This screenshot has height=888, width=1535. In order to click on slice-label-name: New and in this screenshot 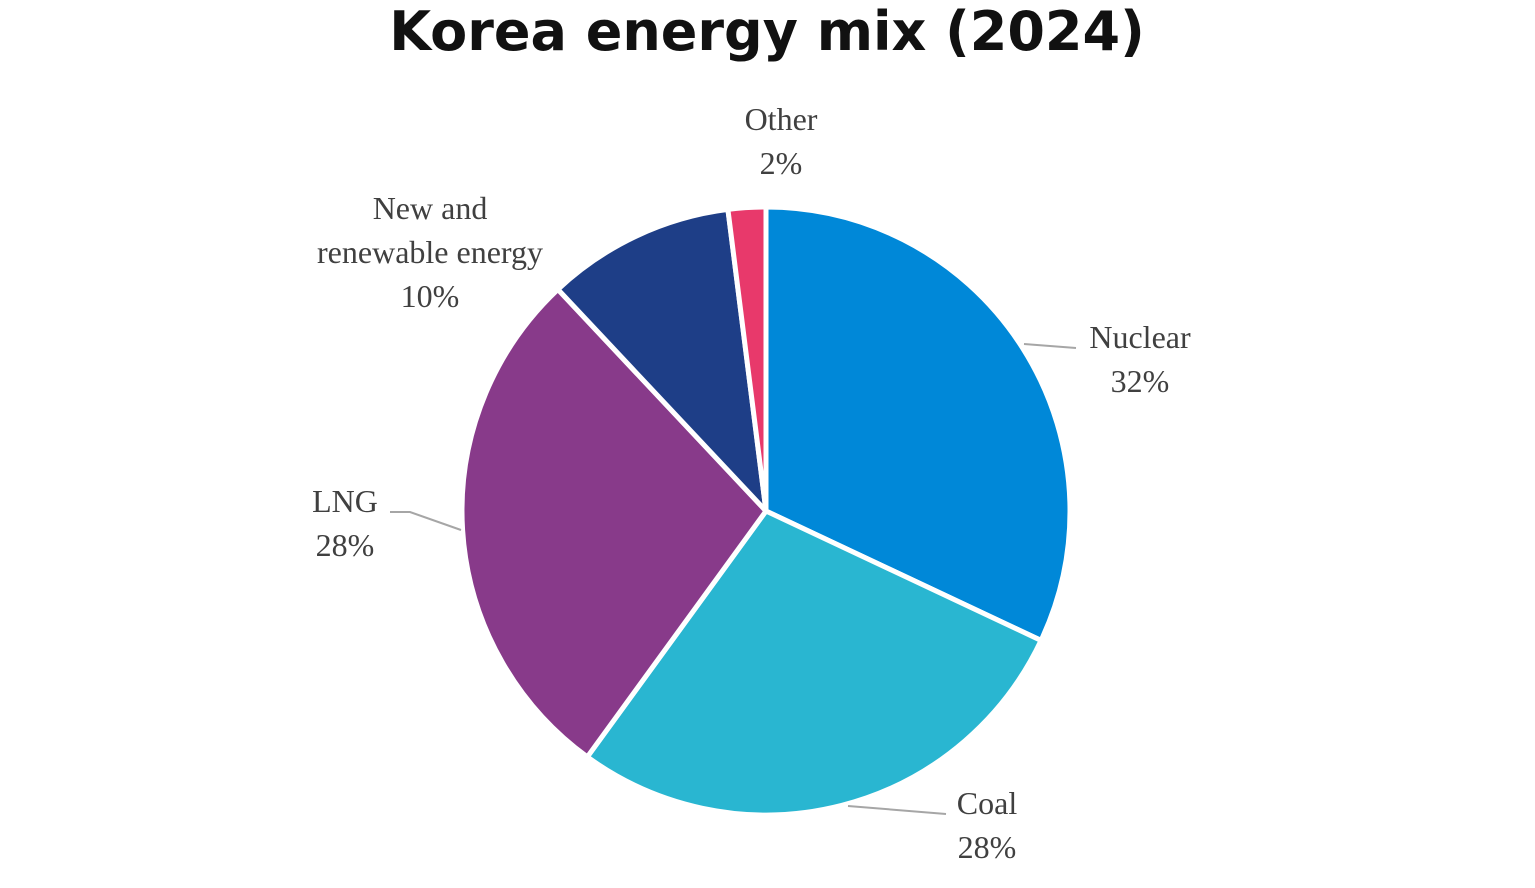, I will do `click(430, 208)`.